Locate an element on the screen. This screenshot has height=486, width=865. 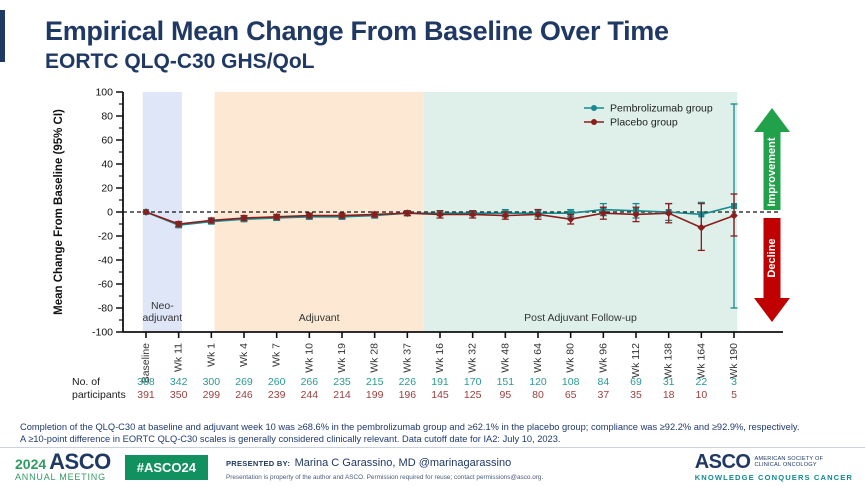
page-subtitle: EORTC QLQ-C30 GHS/QoL is located at coordinates (180, 61).